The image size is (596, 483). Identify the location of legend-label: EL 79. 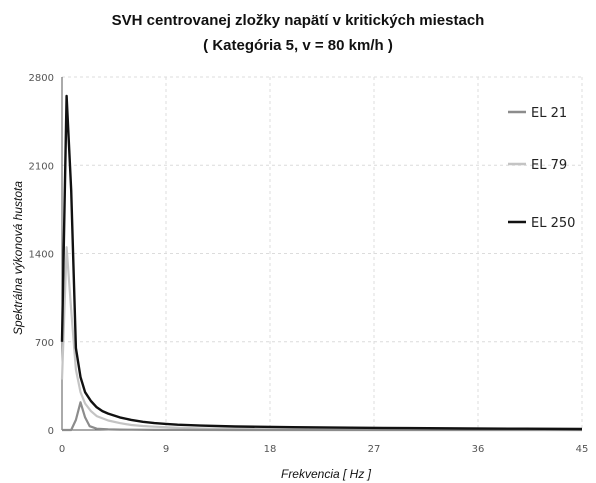
(549, 165).